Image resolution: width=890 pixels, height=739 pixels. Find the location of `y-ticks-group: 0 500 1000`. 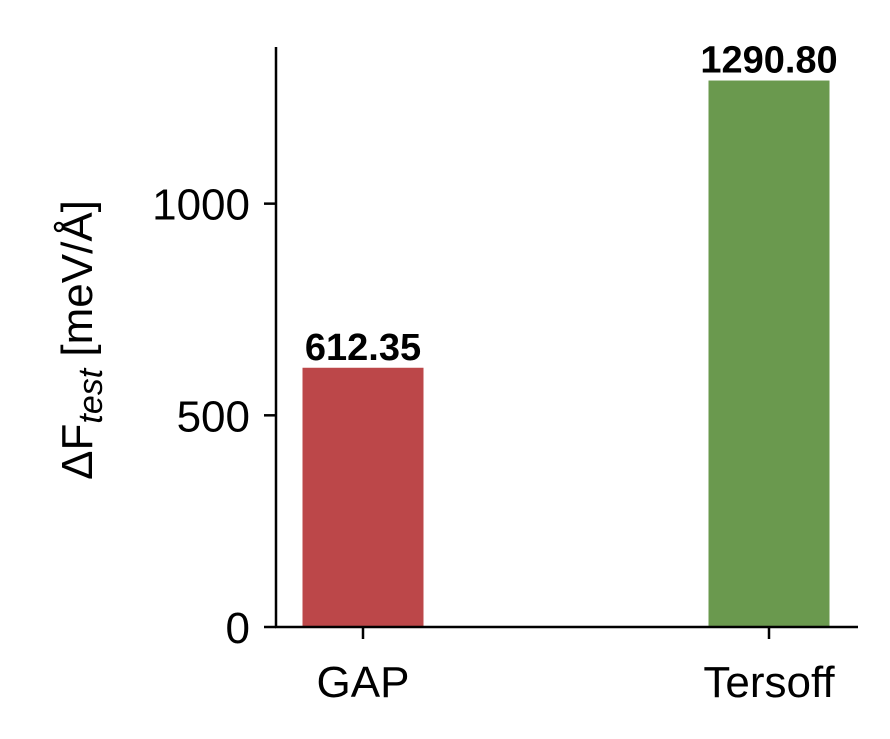

y-ticks-group: 0 500 1000 is located at coordinates (214, 417).